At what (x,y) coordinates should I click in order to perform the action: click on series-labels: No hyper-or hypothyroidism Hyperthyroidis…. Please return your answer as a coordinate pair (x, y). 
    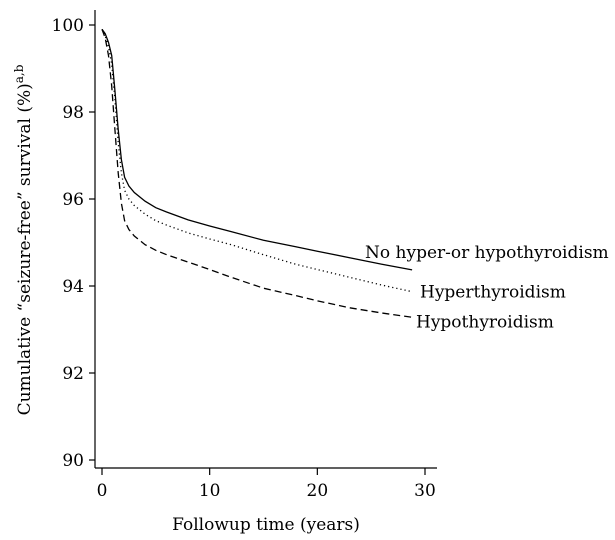
    Looking at the image, I should click on (487, 287).